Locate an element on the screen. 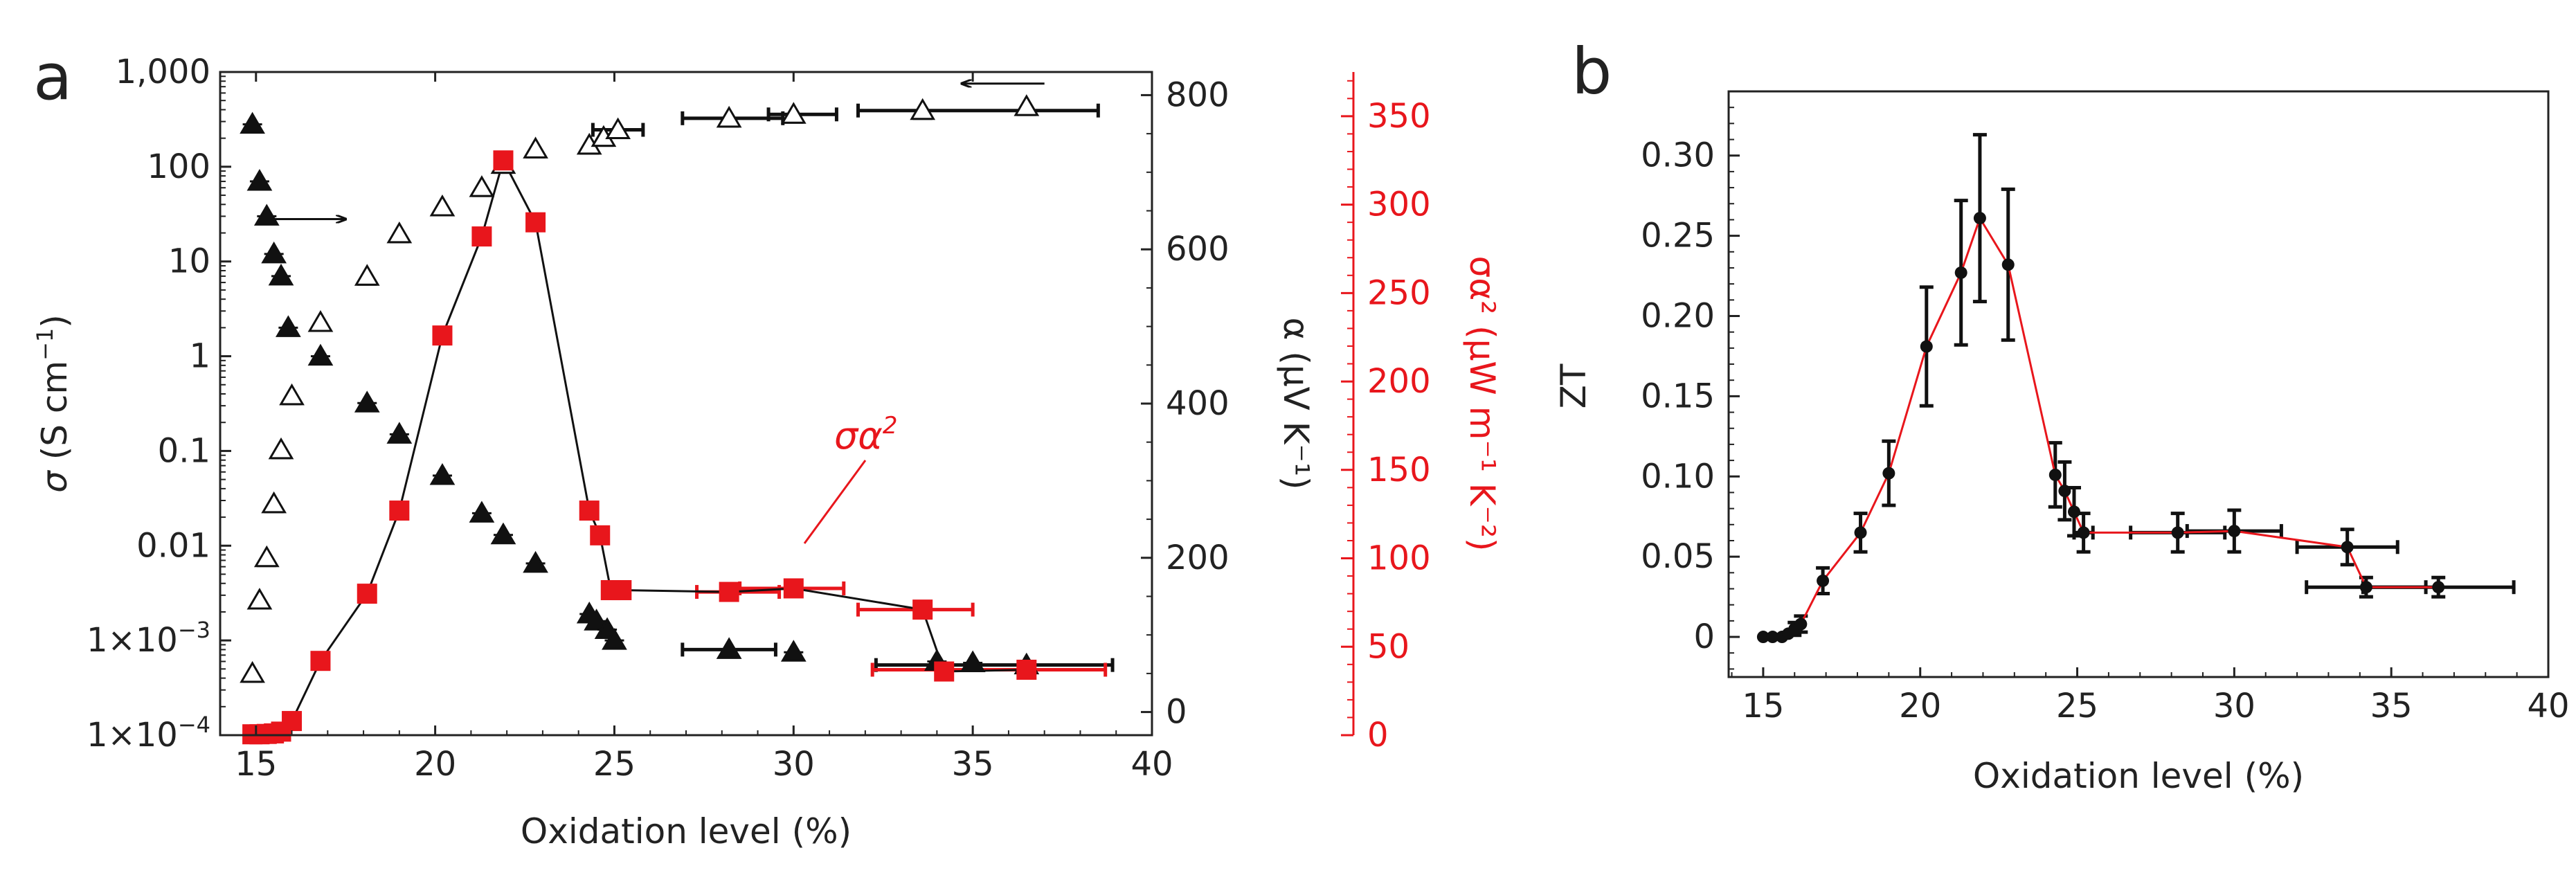 The width and height of the screenshot is (2576, 884). pf-tick-label: 300 is located at coordinates (1399, 205).